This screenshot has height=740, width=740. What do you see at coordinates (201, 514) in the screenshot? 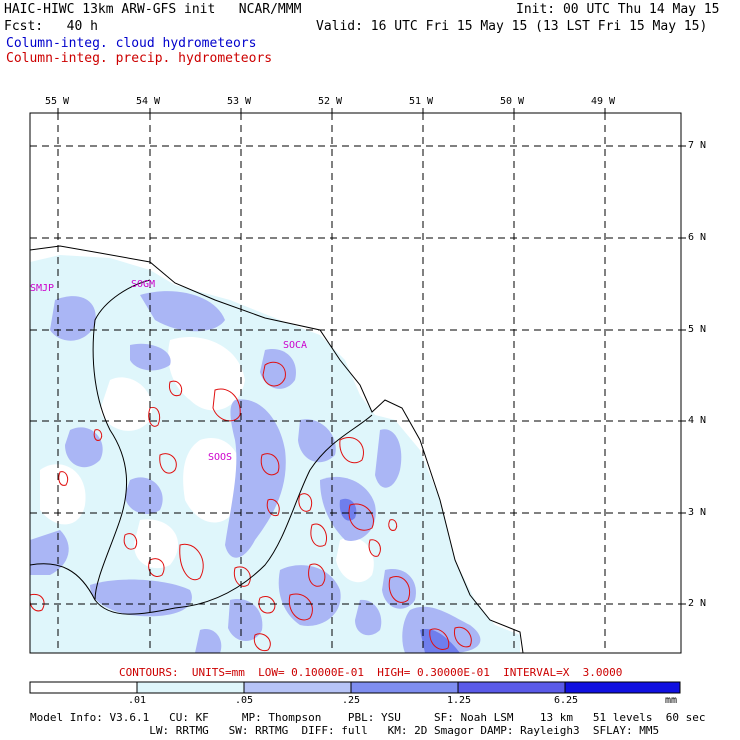
I see `border-line` at bounding box center [201, 514].